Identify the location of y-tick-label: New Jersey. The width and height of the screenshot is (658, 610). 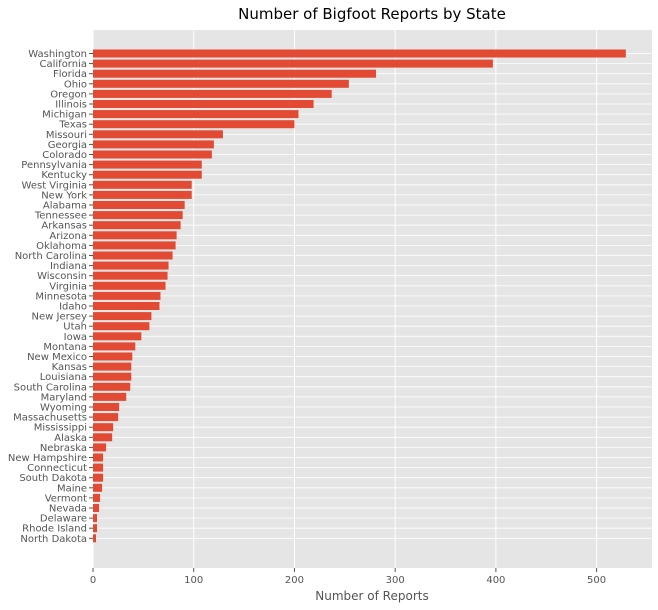
(60, 317).